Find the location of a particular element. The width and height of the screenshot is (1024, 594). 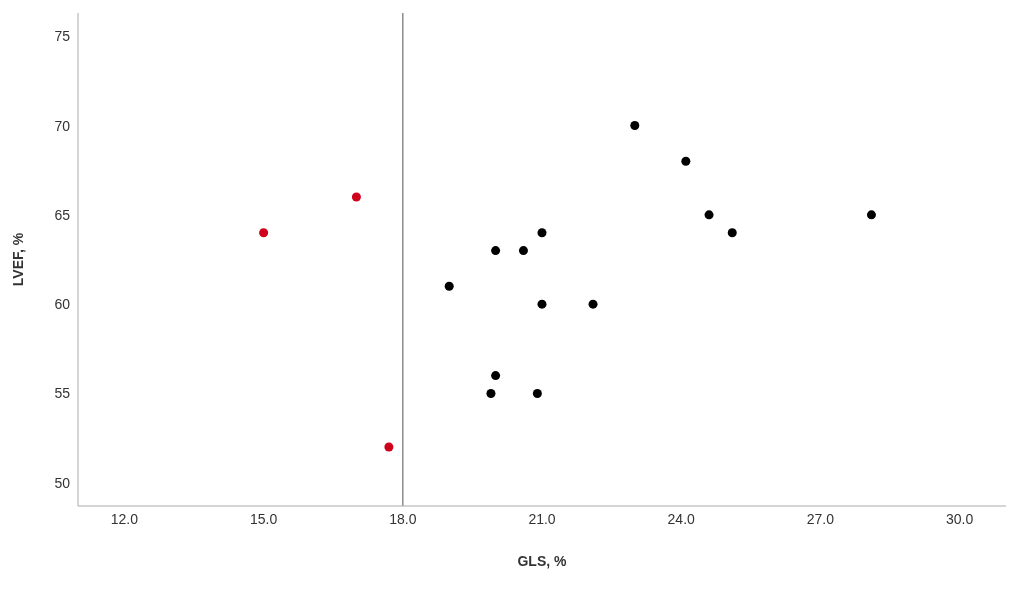

x-tick-label: 30.0 is located at coordinates (959, 518).